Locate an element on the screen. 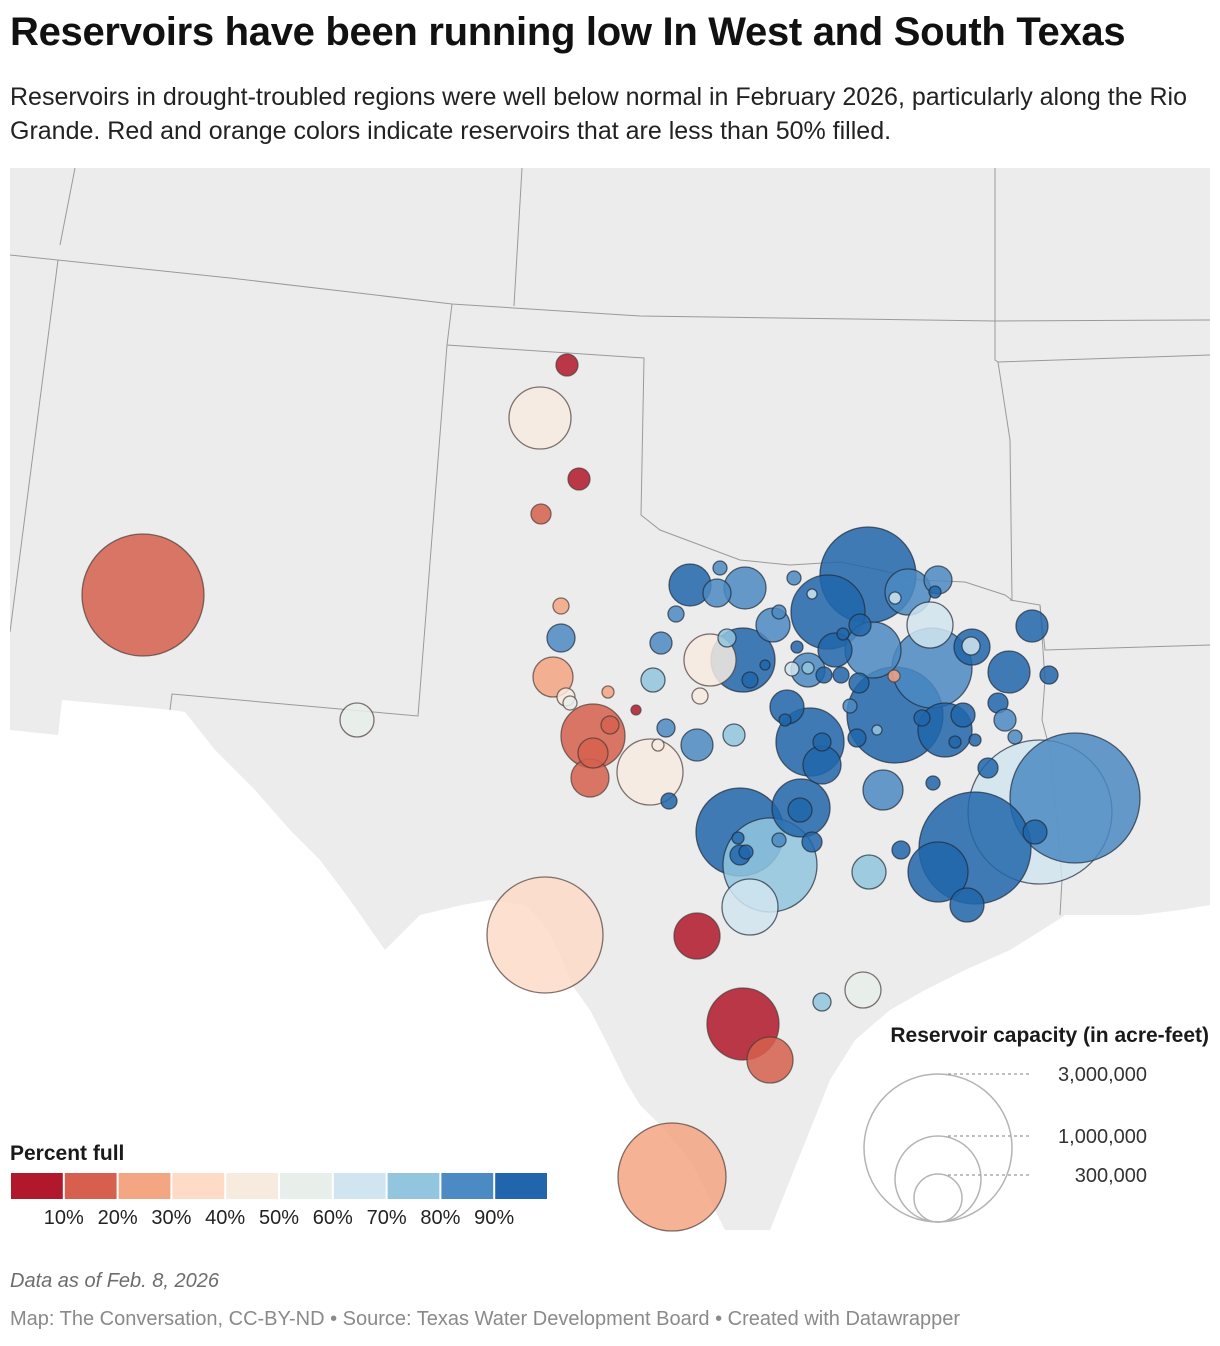 This screenshot has width=1220, height=1346. size-legend-label-medium: 1,000,000 is located at coordinates (1102, 1137).